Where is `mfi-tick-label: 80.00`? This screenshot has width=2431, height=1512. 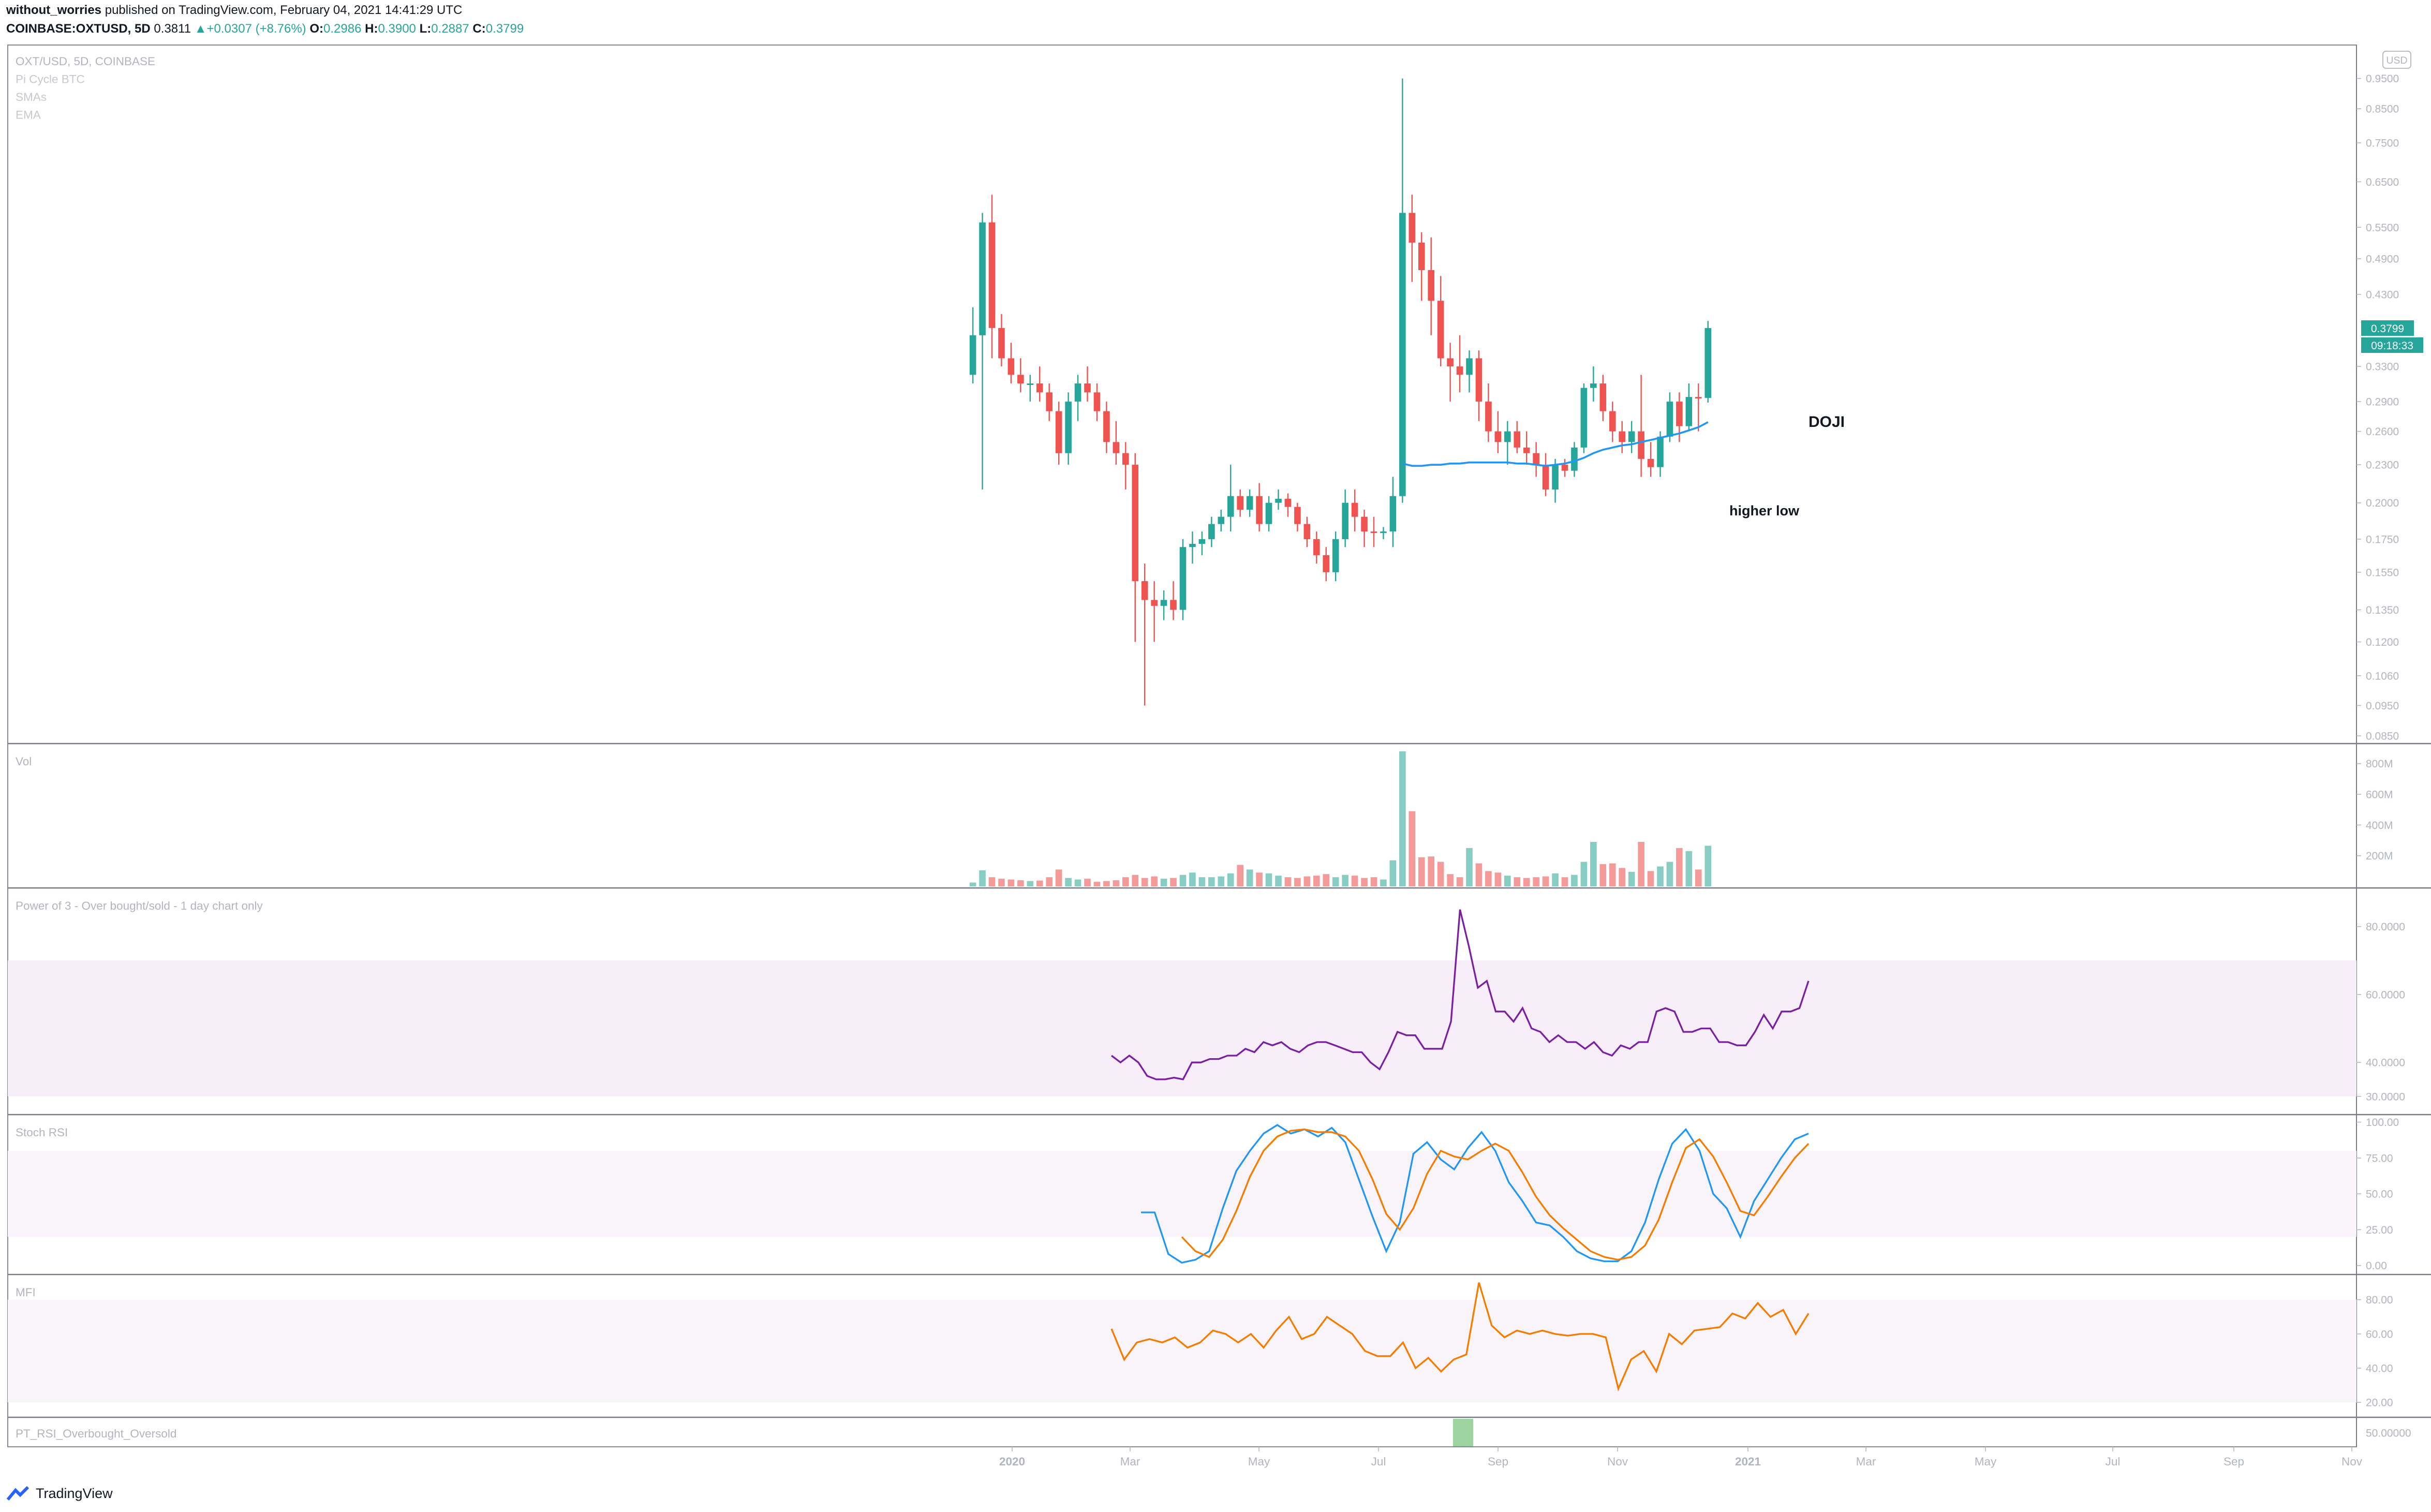
mfi-tick-label: 80.00 is located at coordinates (2380, 1300).